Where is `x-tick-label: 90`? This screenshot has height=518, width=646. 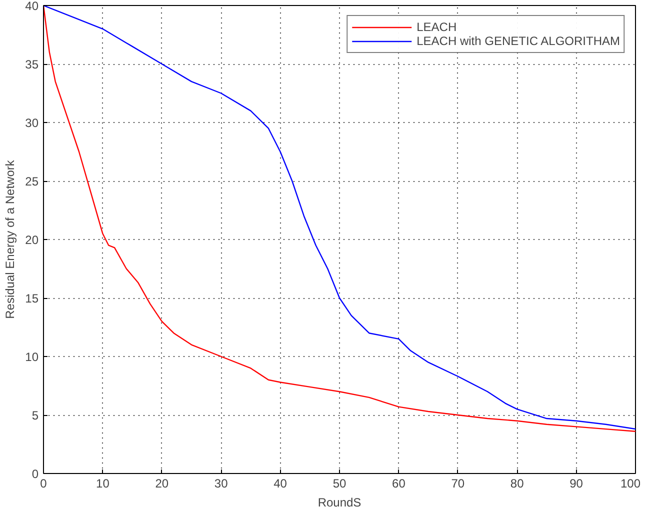
x-tick-label: 90 is located at coordinates (577, 483).